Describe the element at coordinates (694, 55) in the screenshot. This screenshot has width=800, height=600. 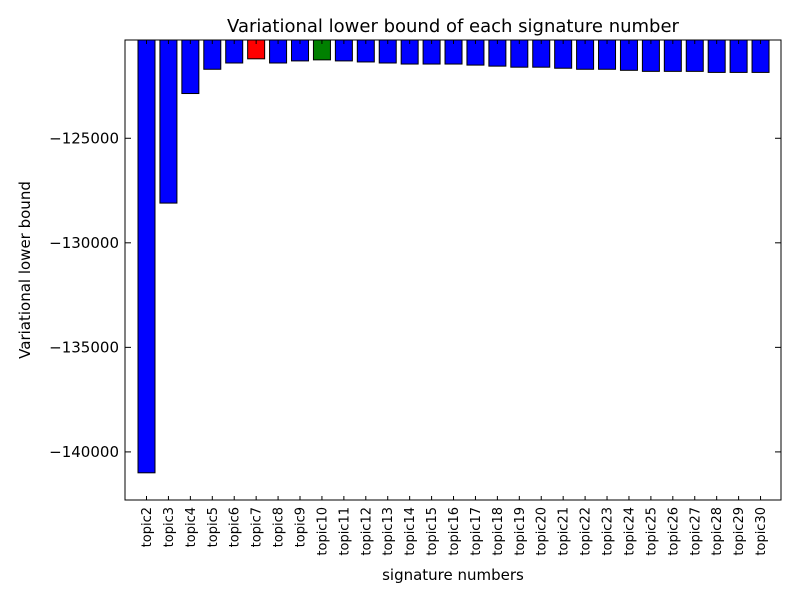
I see `bar-topic27` at that location.